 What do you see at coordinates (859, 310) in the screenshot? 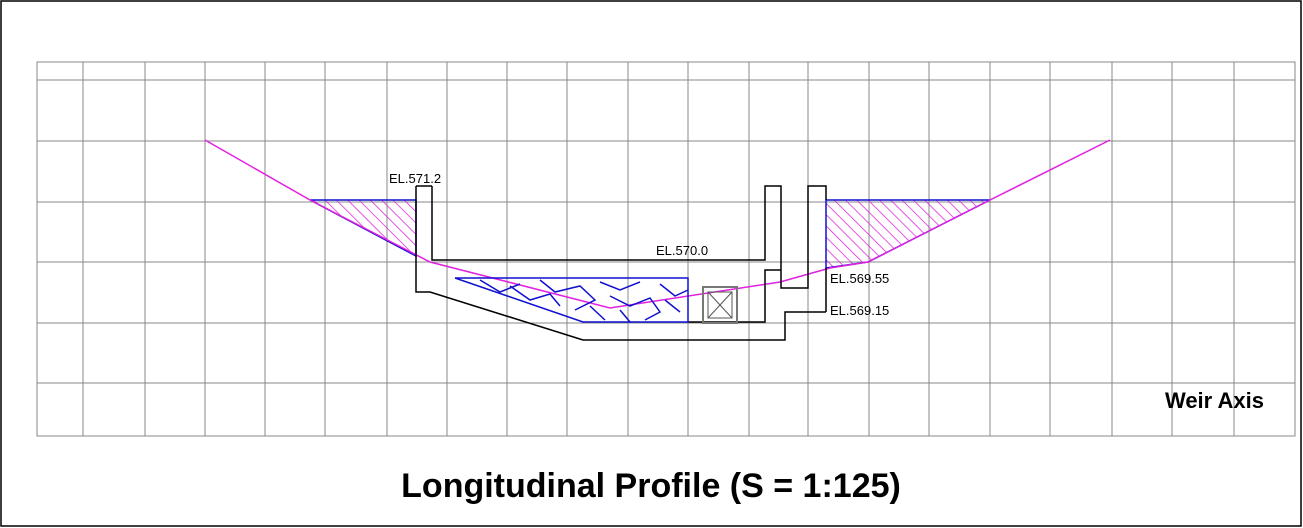
I see `elevation-label: EL.569.15` at bounding box center [859, 310].